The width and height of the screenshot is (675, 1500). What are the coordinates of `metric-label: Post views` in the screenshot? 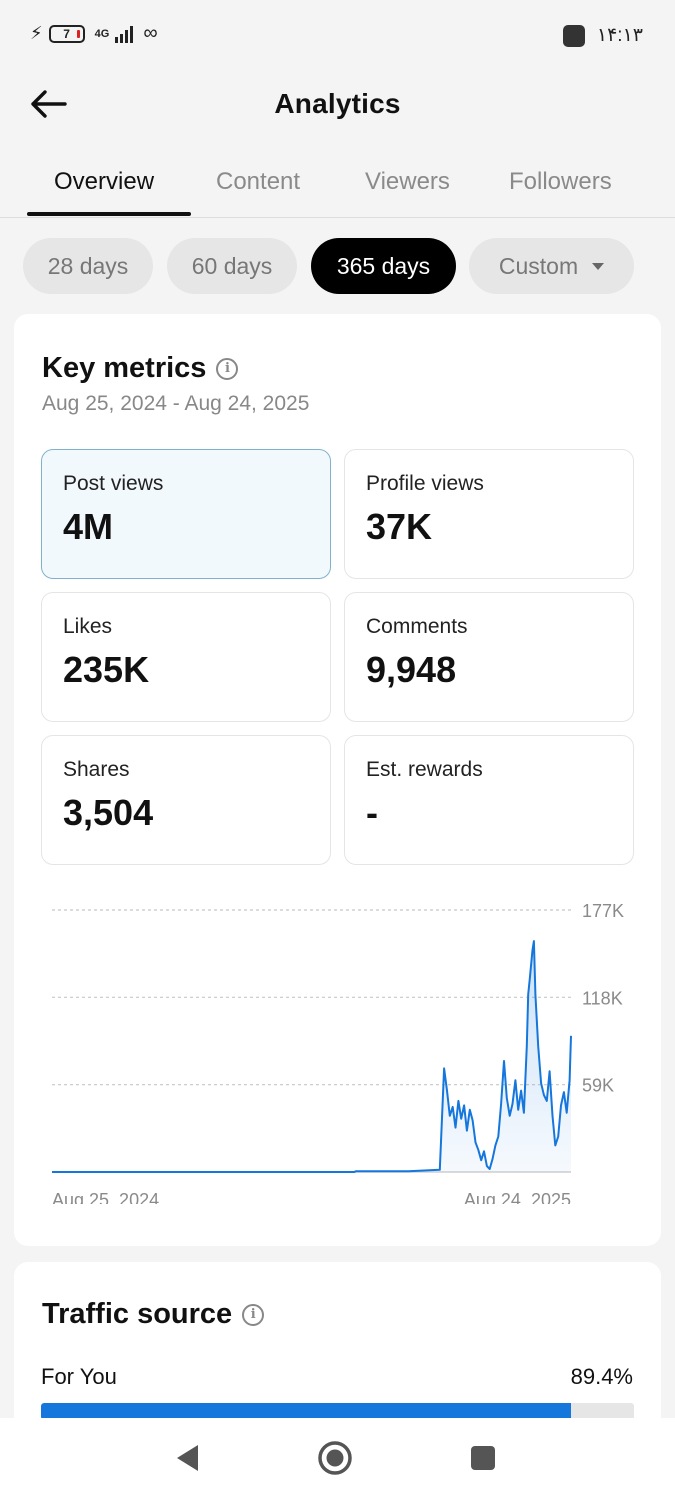 It's located at (113, 483).